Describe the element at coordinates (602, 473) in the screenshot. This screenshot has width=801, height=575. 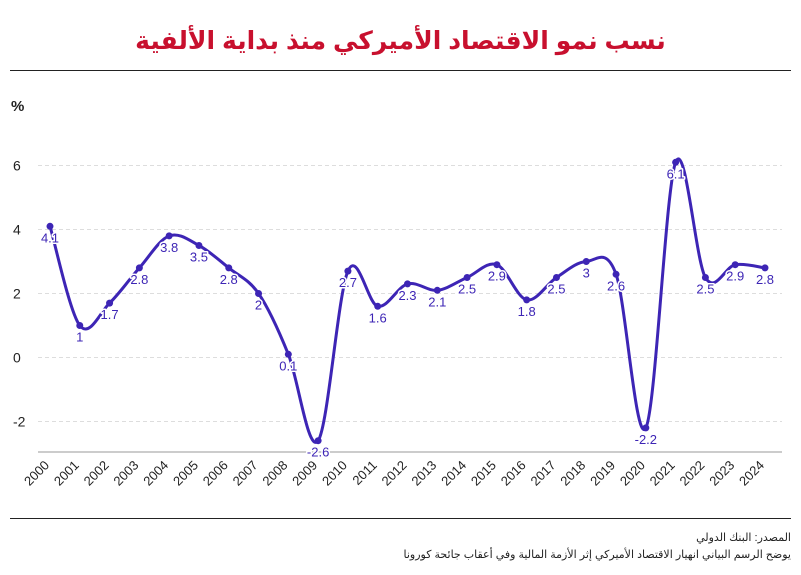
I see `x-tick-label: 2019` at that location.